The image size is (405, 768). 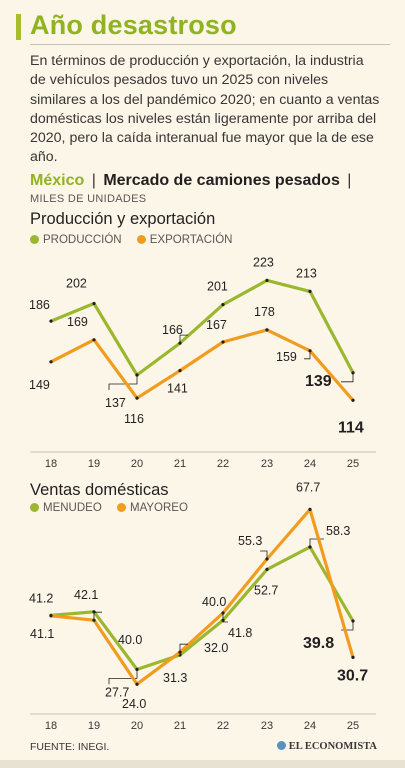 What do you see at coordinates (82, 240) in the screenshot?
I see `legend-label-produccion: PRODUCCIÓN` at bounding box center [82, 240].